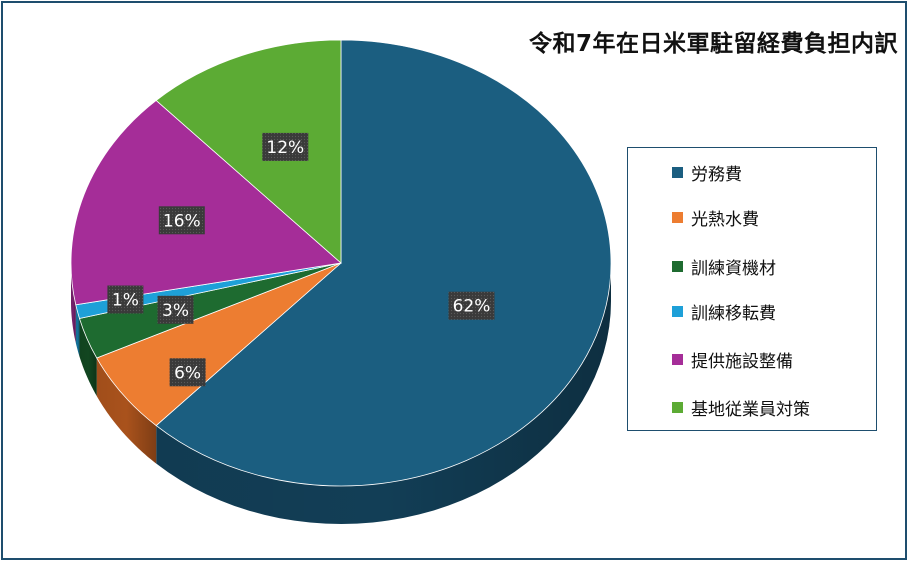 The image size is (912, 564). I want to click on legend-label: 光熱水費, so click(725, 219).